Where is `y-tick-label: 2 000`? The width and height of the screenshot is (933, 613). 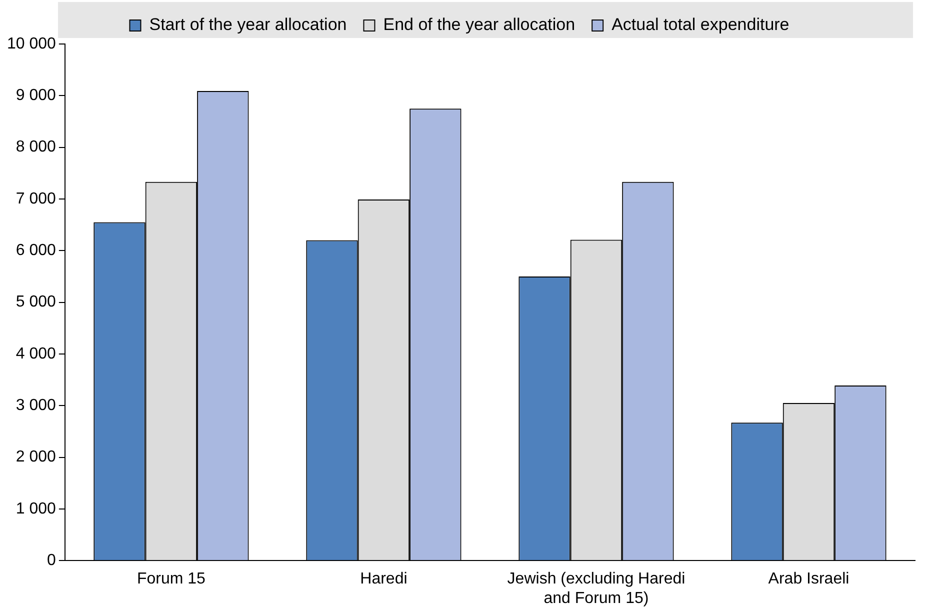
y-tick-label: 2 000 is located at coordinates (36, 457).